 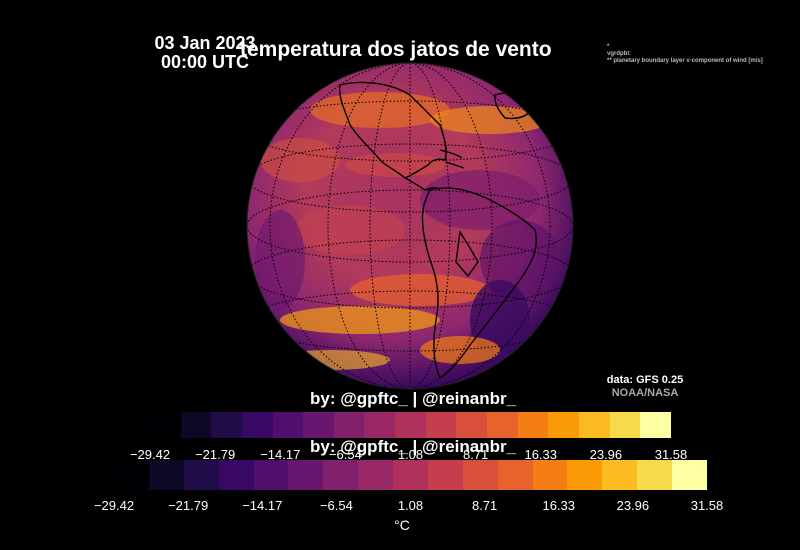 What do you see at coordinates (402, 525) in the screenshot?
I see `colorbar-lower-unit: °C` at bounding box center [402, 525].